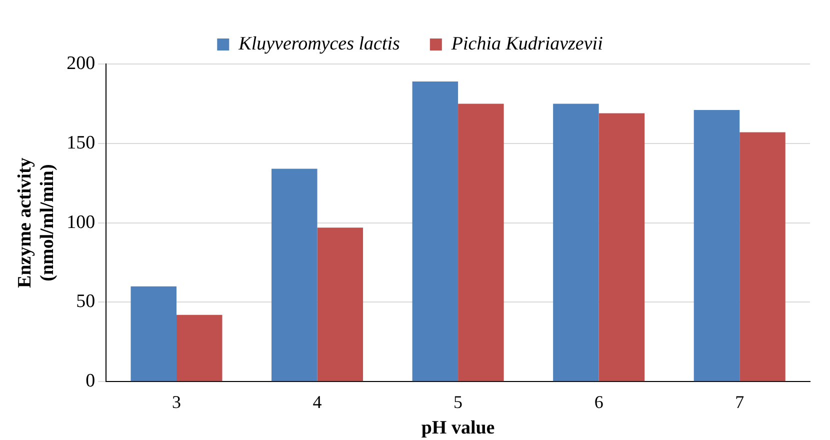  I want to click on x-tick-label: 4, so click(317, 402).